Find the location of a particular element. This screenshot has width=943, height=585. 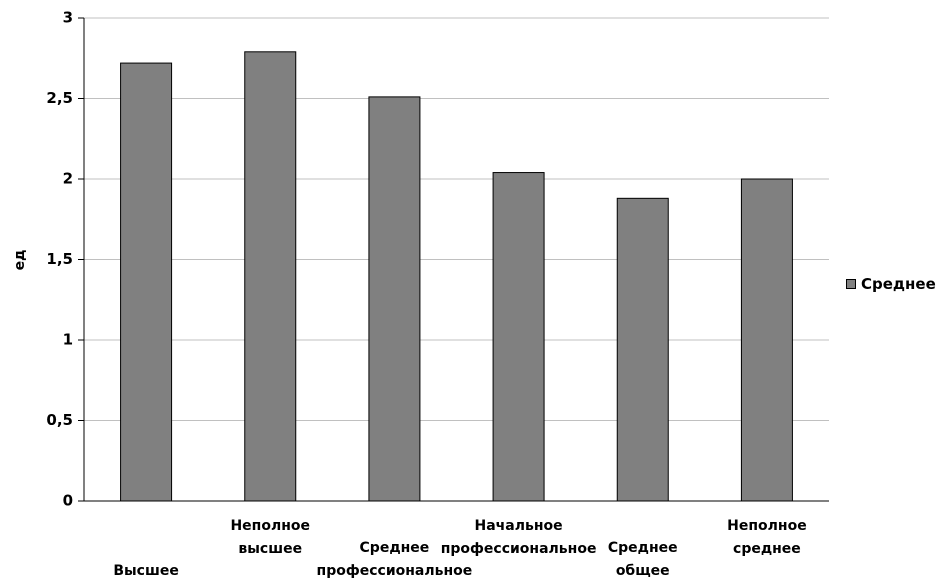

y-tick-label: 1 is located at coordinates (68, 340).